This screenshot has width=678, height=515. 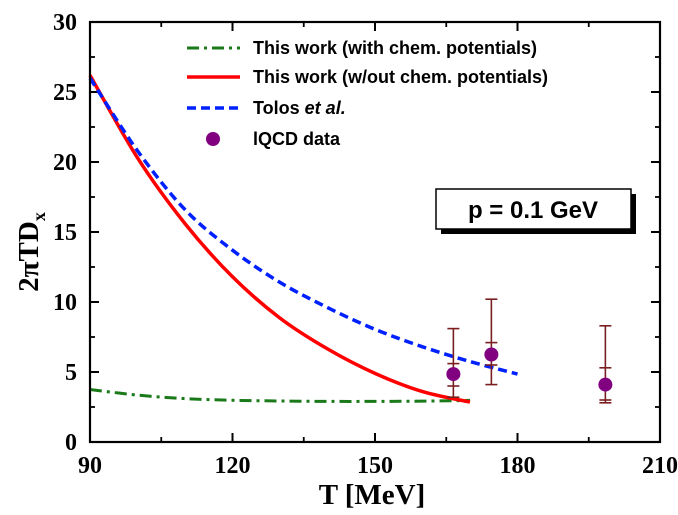 What do you see at coordinates (233, 466) in the screenshot?
I see `x-tick-label: 120` at bounding box center [233, 466].